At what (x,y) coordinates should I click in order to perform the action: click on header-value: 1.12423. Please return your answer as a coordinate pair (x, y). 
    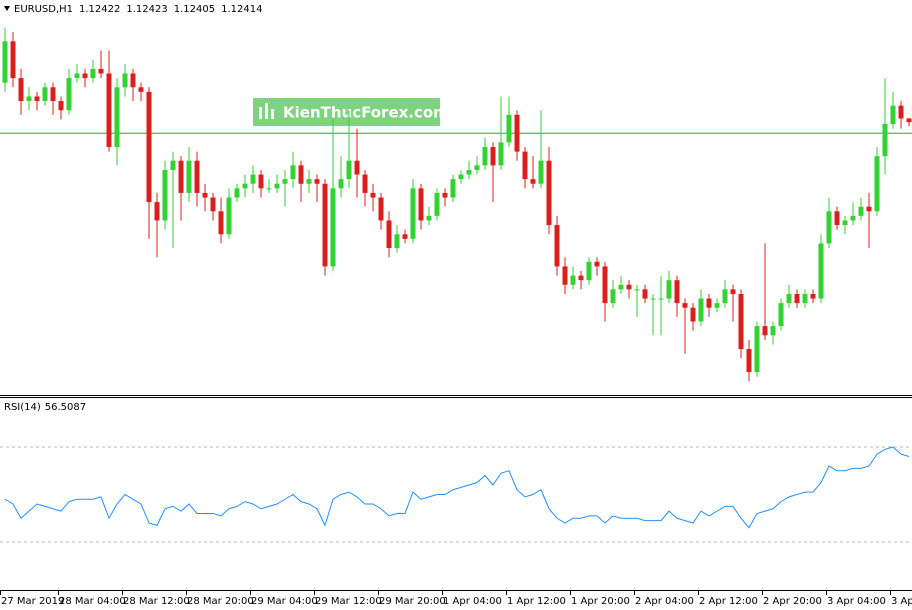
    Looking at the image, I should click on (146, 9).